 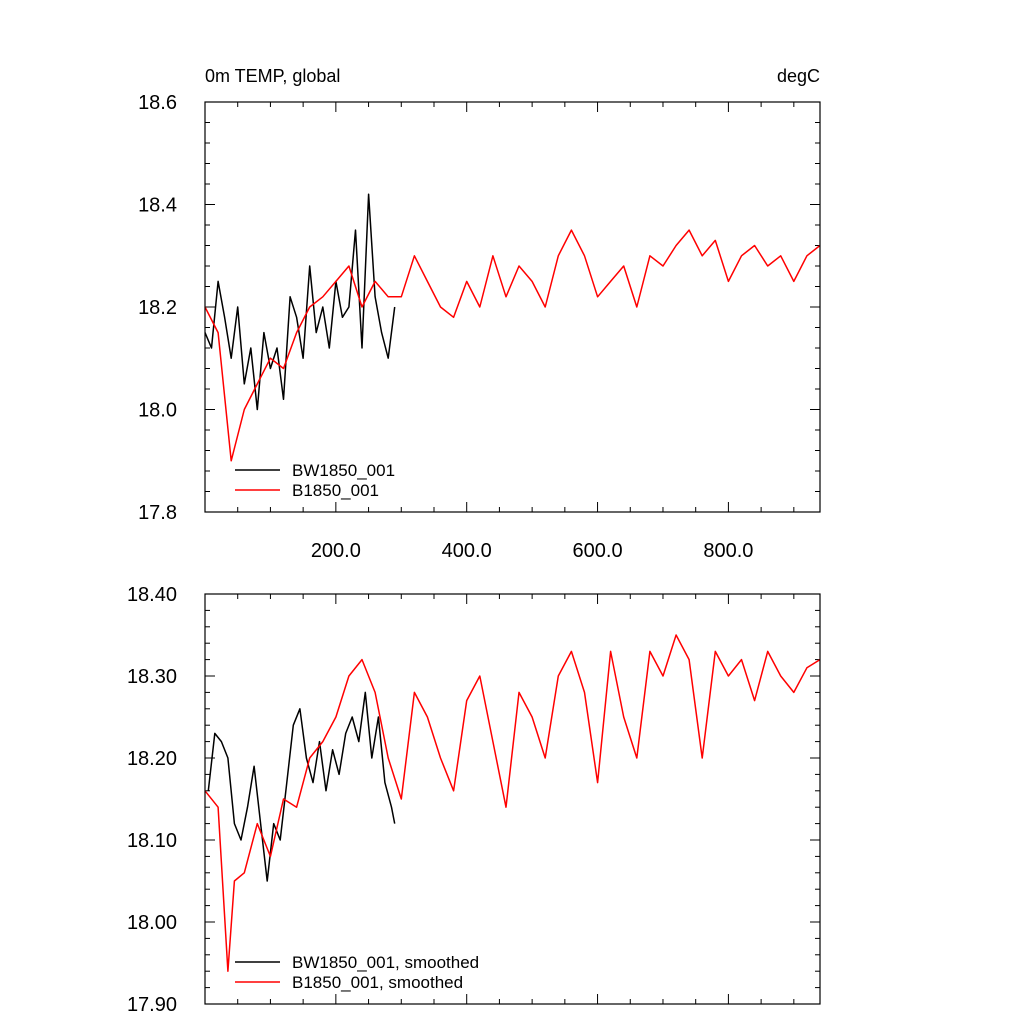 I want to click on top-y-tick-label-4: 18.6, so click(x=157, y=103).